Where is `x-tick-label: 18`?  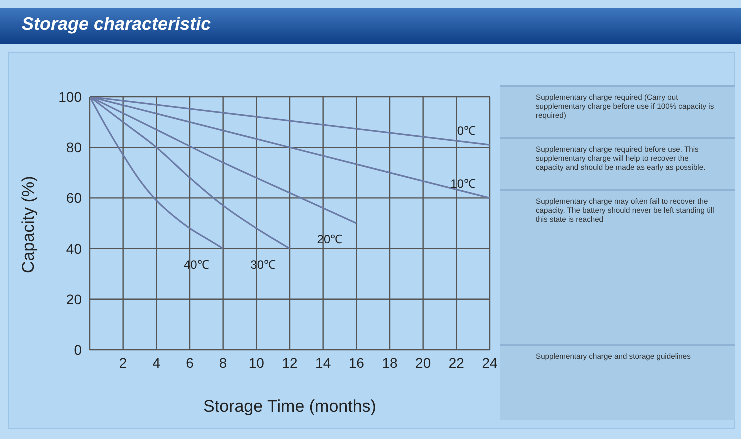
x-tick-label: 18 is located at coordinates (390, 362).